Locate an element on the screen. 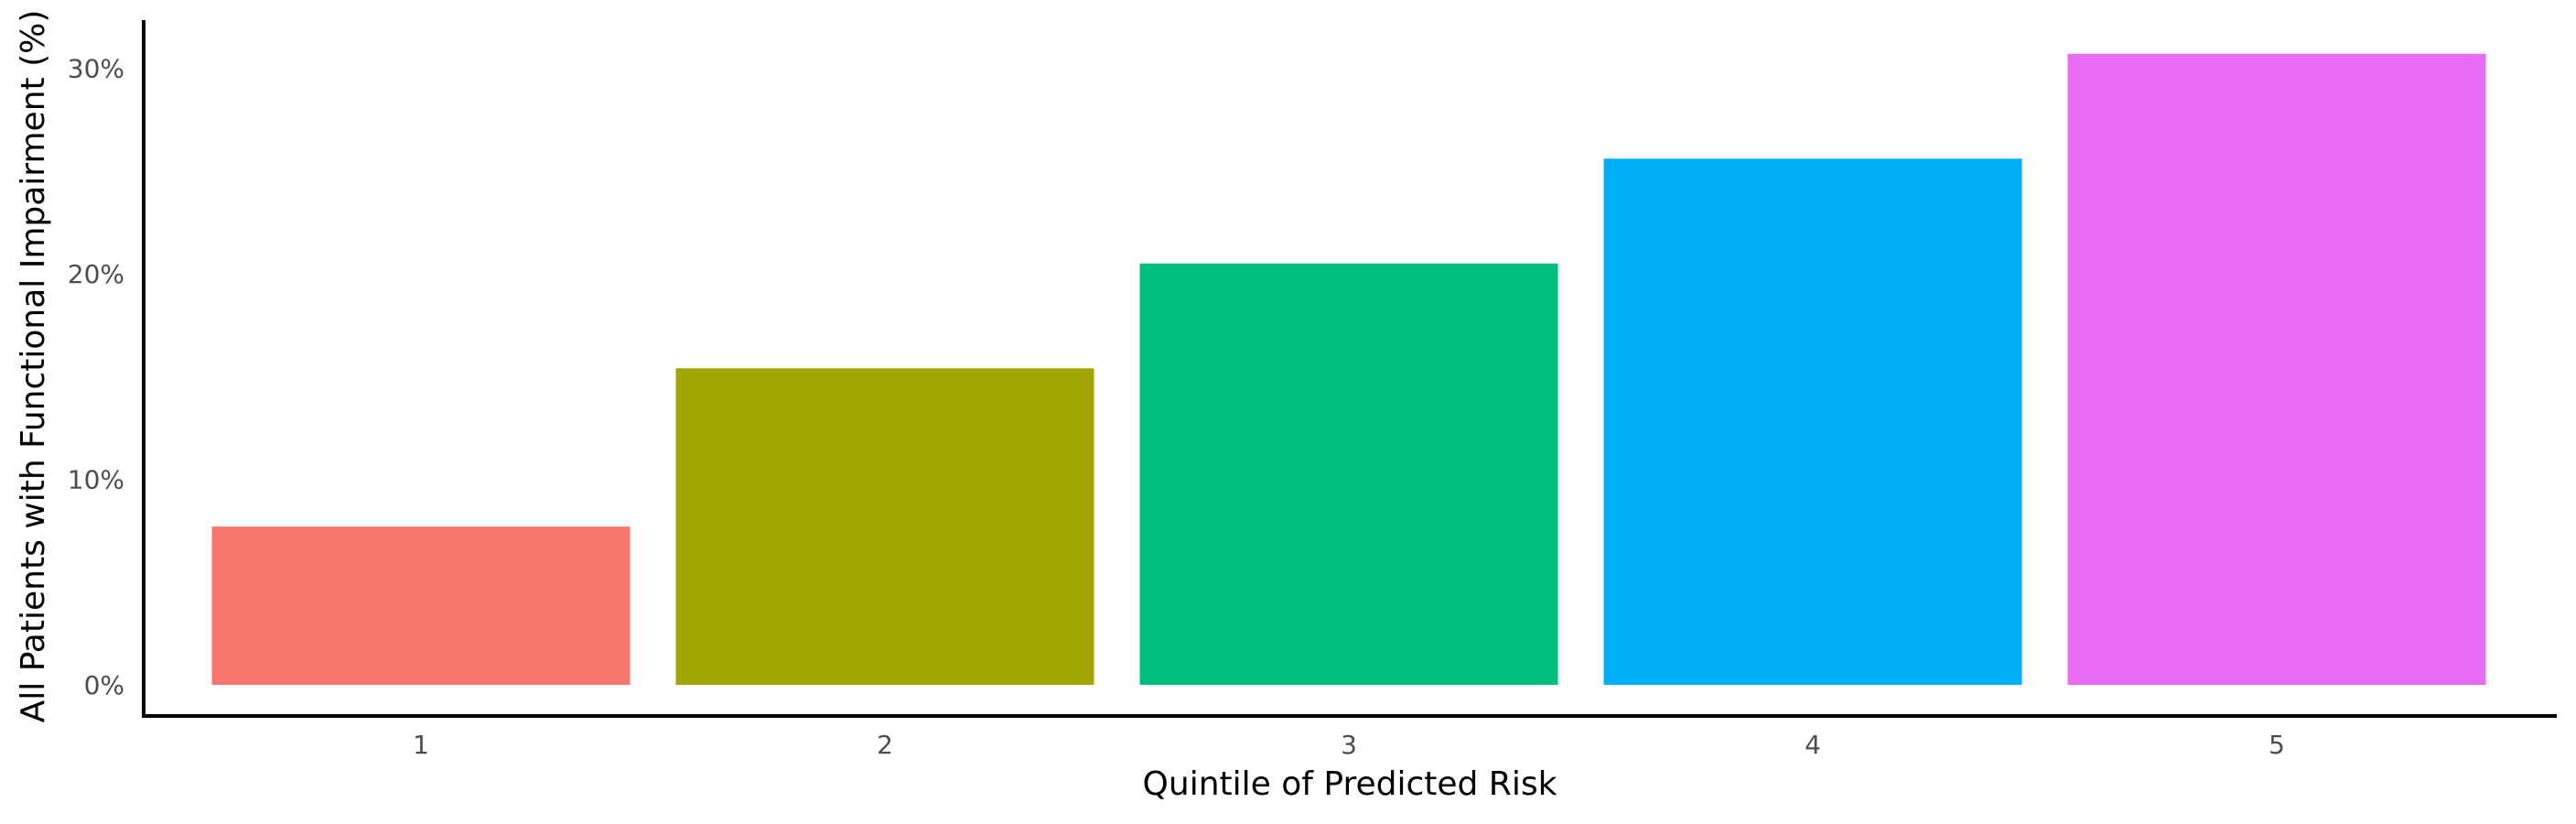  y-tick-label: 0% is located at coordinates (104, 685).